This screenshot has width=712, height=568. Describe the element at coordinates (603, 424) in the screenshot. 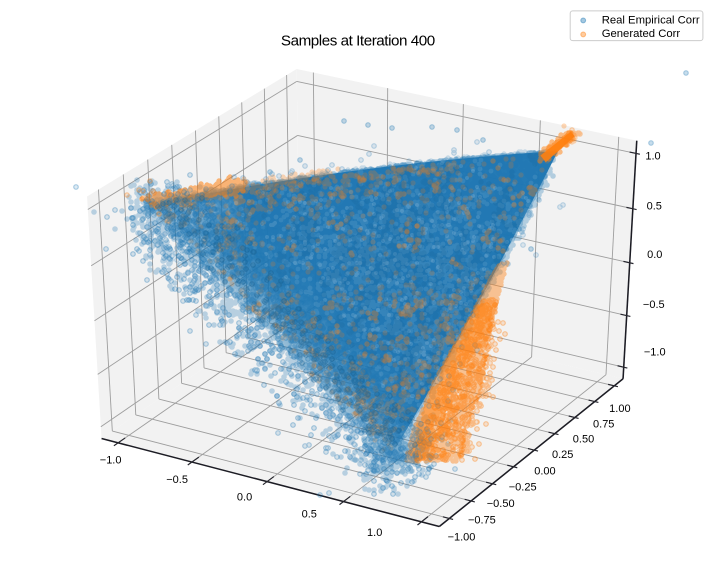

I see `svg-text: 0.75` at that location.